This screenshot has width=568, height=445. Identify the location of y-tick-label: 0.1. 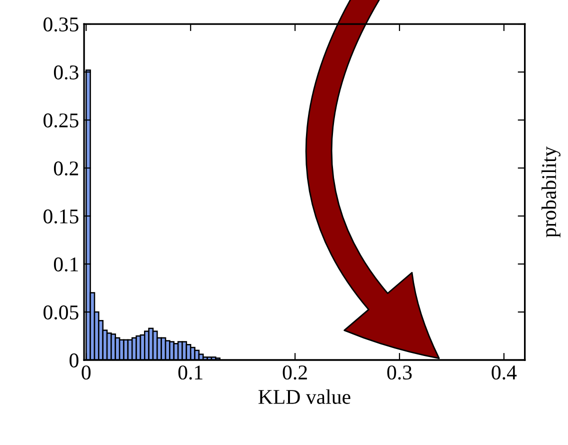
(66, 264).